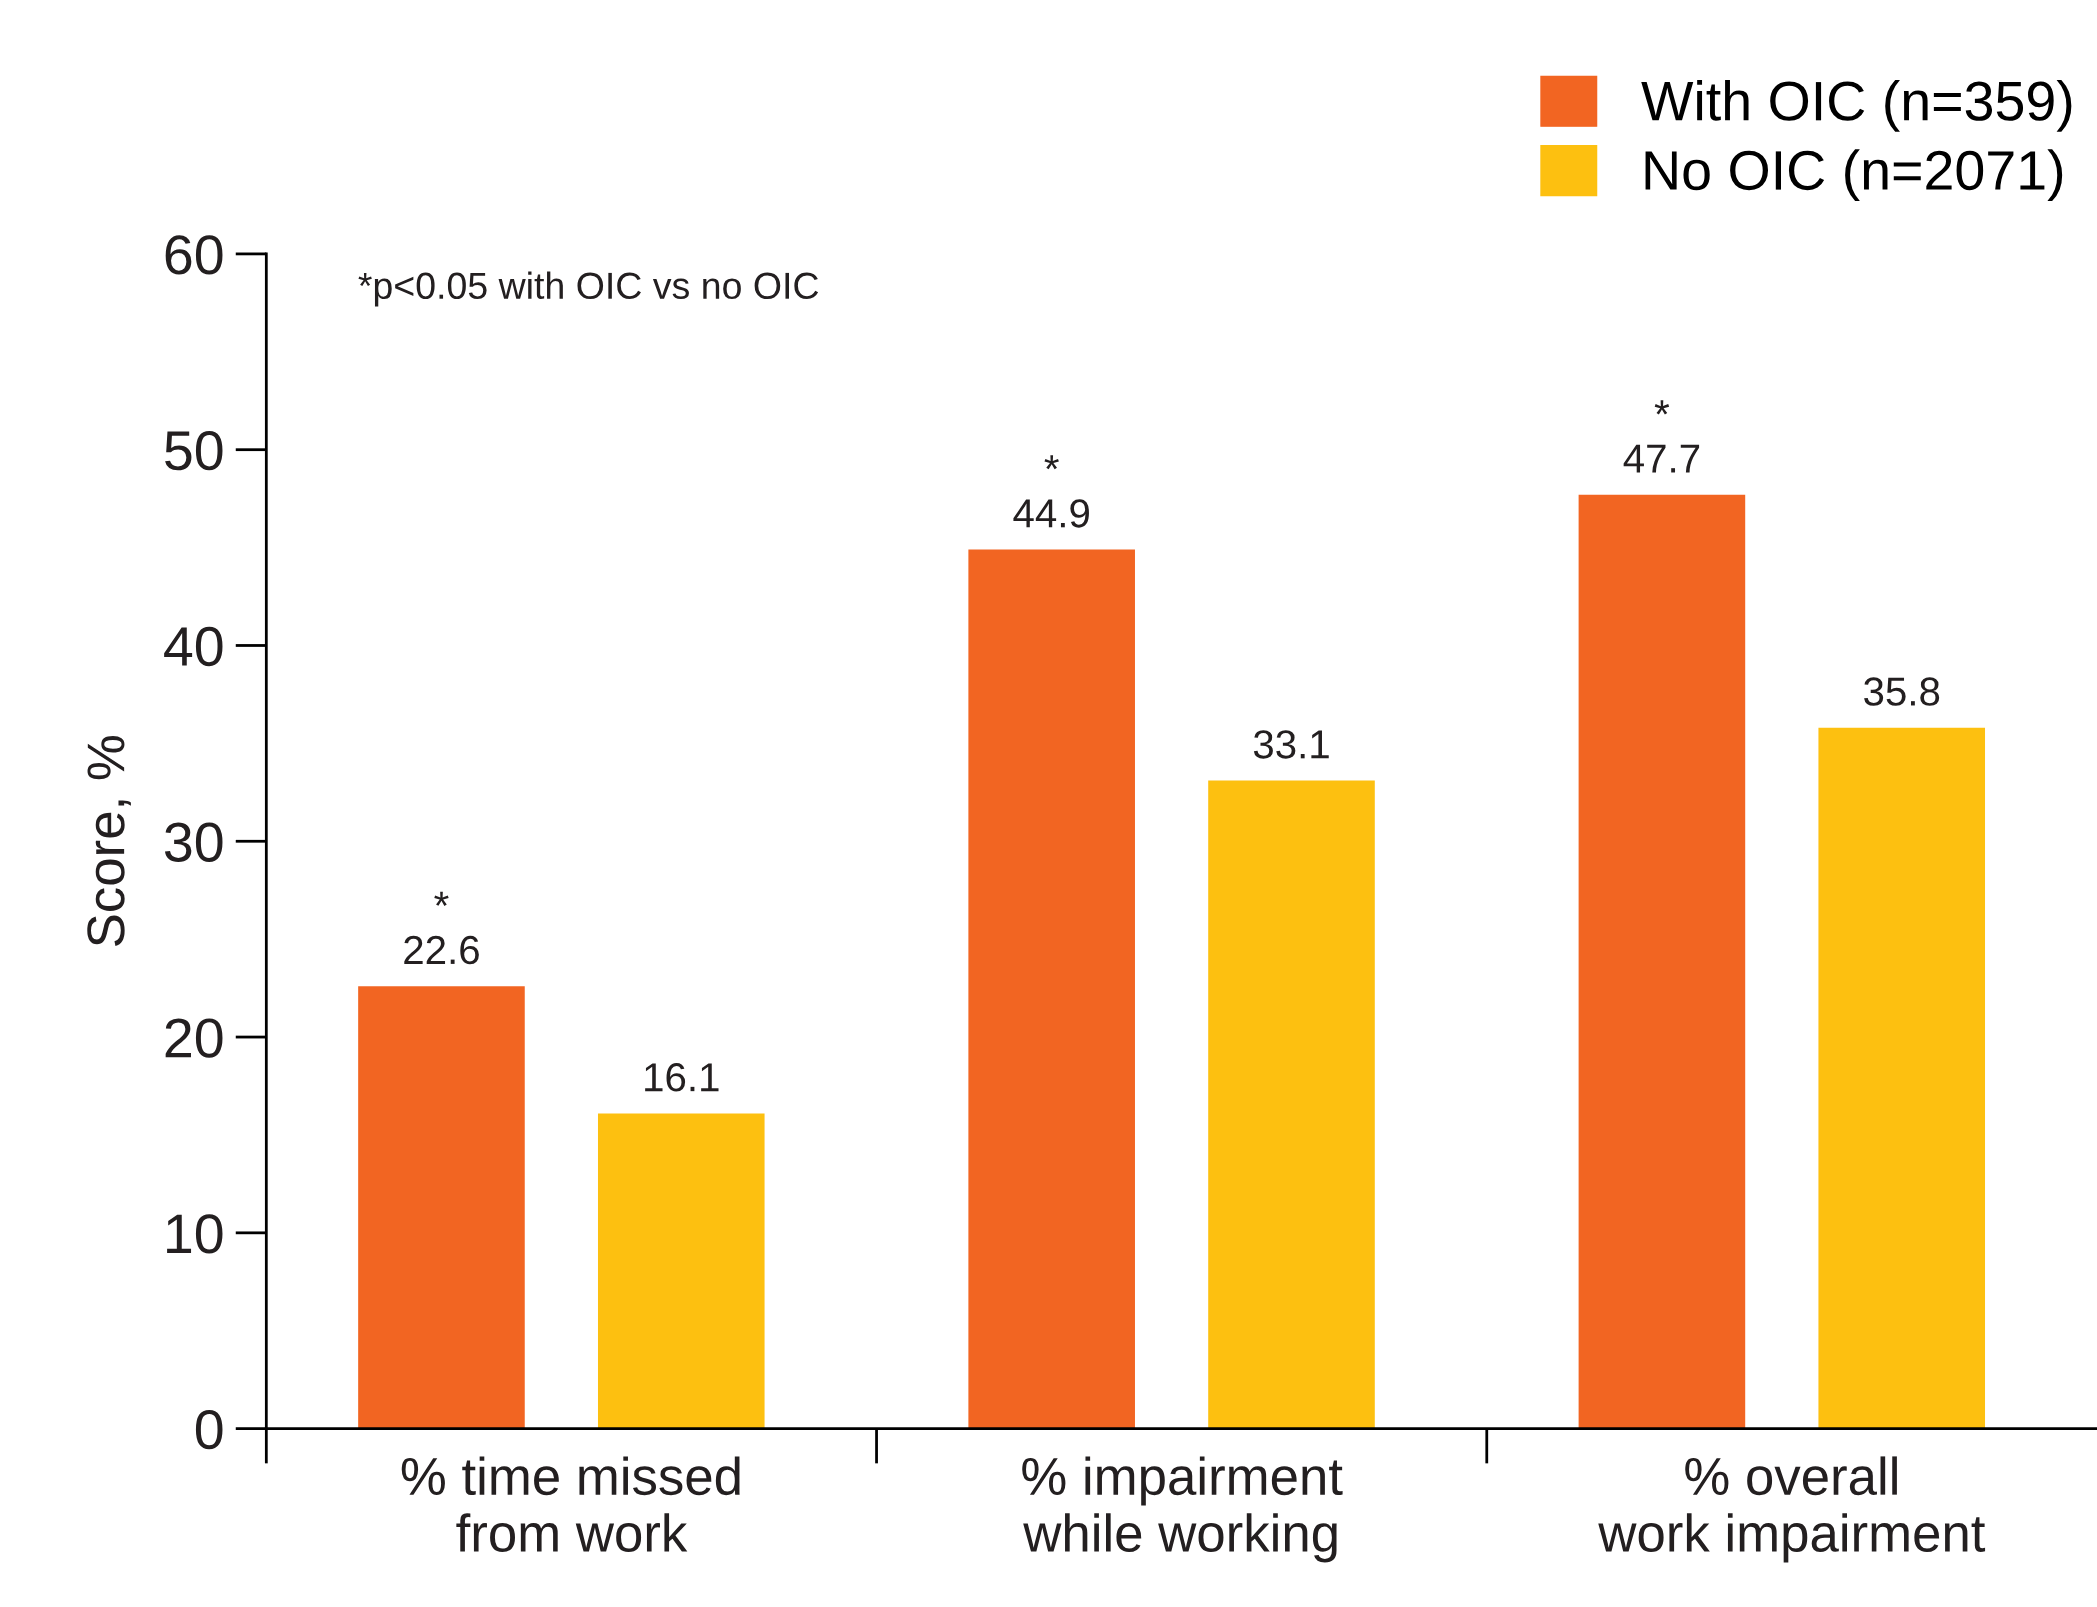  I want to click on y-tick-label: 50, so click(194, 451).